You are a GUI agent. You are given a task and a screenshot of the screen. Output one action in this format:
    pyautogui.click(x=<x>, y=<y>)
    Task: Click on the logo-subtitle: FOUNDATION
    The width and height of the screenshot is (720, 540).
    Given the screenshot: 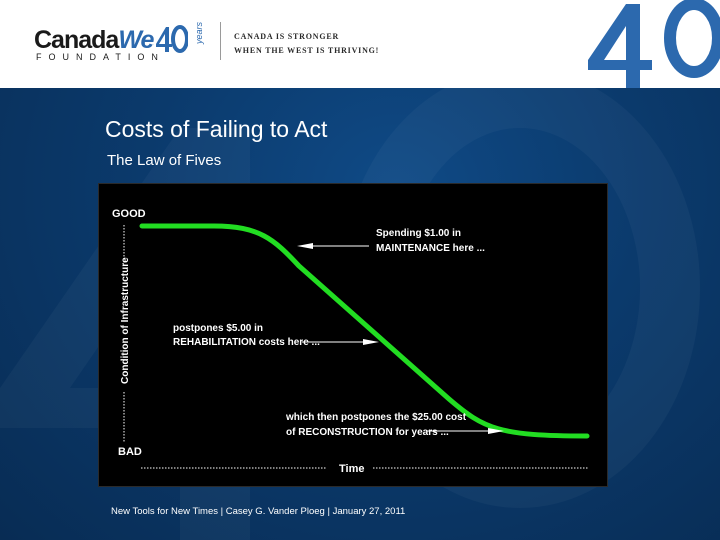 What is the action you would take?
    pyautogui.click(x=100, y=57)
    